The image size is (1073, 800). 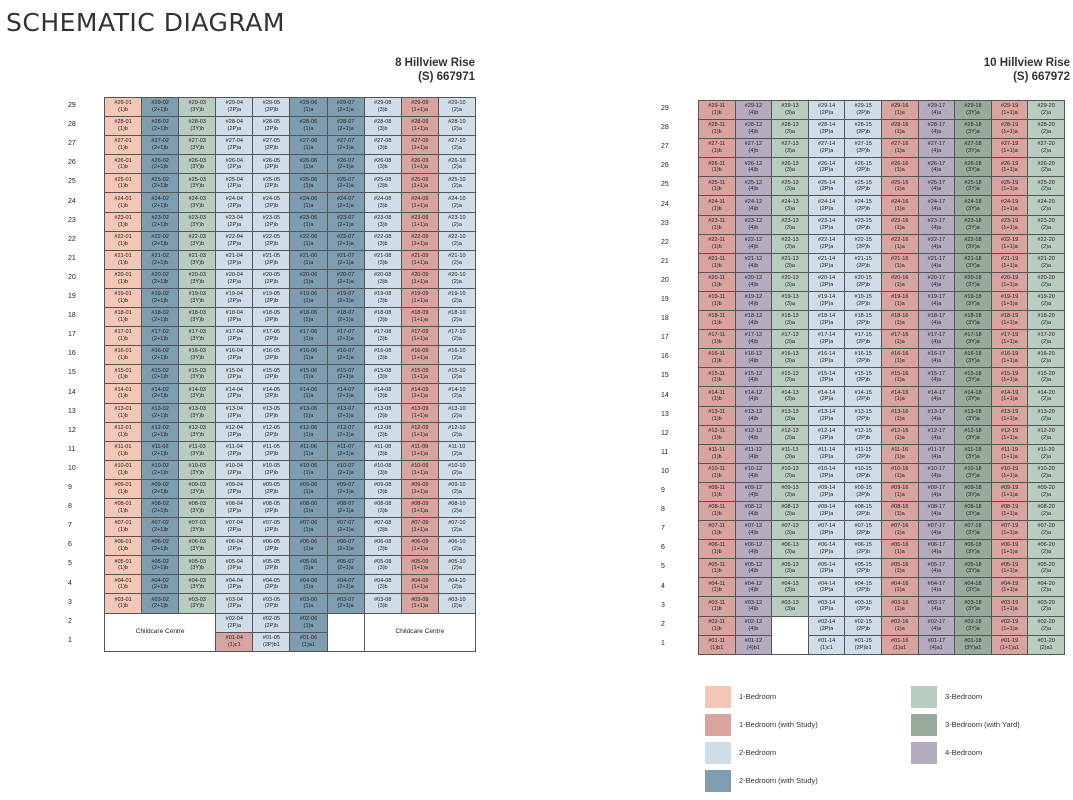 I want to click on unit-cell: #23-07 (2+1)a, so click(x=345, y=221).